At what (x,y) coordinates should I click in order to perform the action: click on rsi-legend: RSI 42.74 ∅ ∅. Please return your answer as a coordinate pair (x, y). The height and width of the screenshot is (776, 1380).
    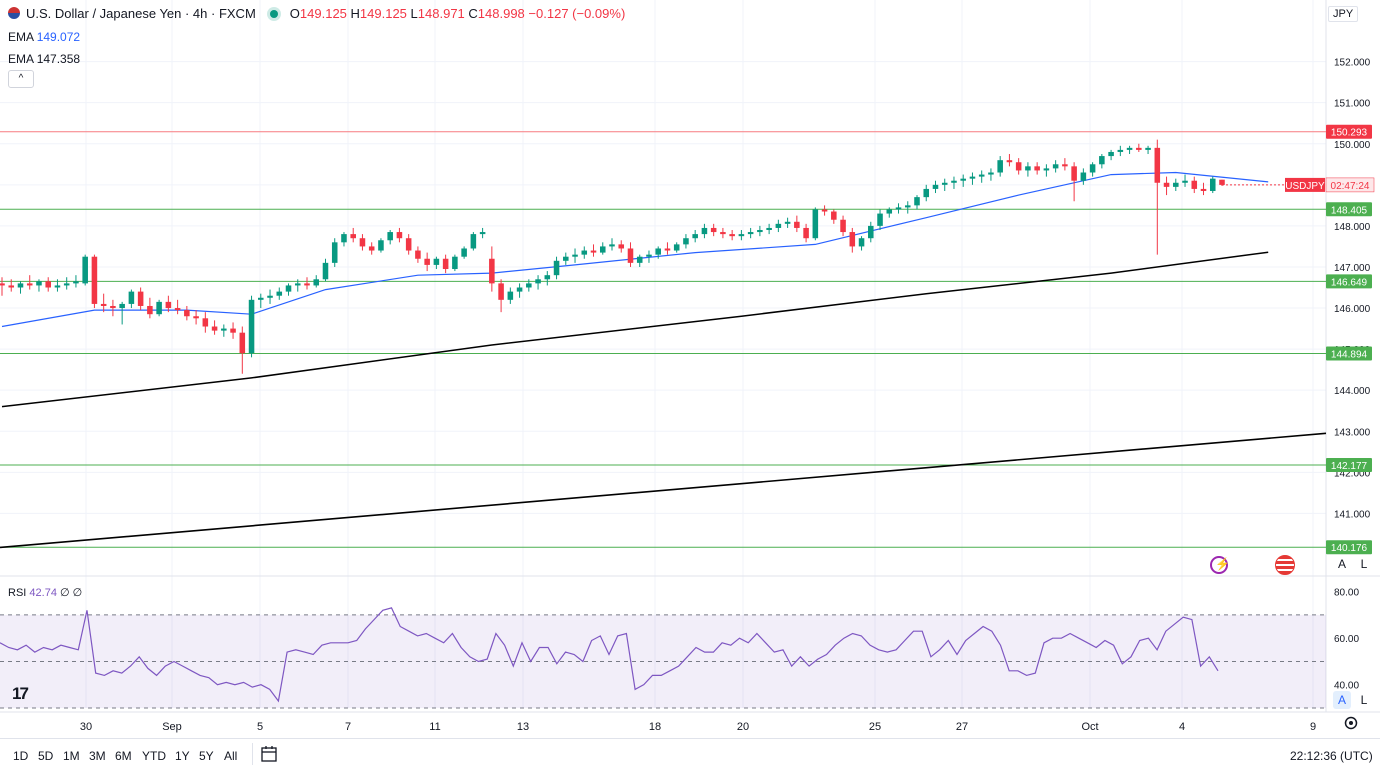
    Looking at the image, I should click on (45, 593).